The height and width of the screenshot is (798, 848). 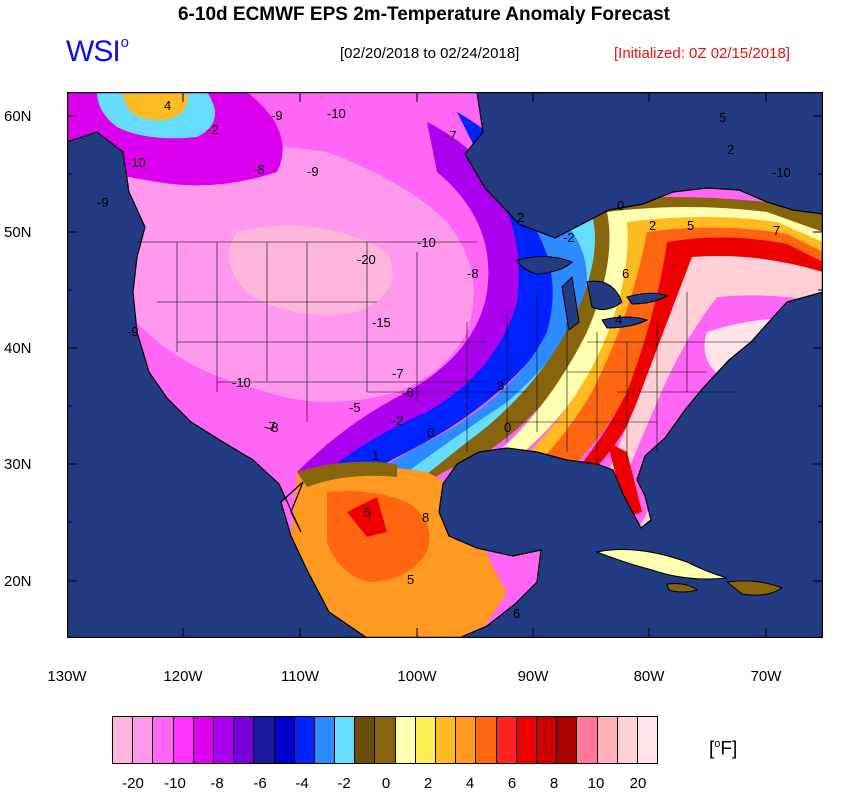 I want to click on contour-label: 2, so click(x=520, y=217).